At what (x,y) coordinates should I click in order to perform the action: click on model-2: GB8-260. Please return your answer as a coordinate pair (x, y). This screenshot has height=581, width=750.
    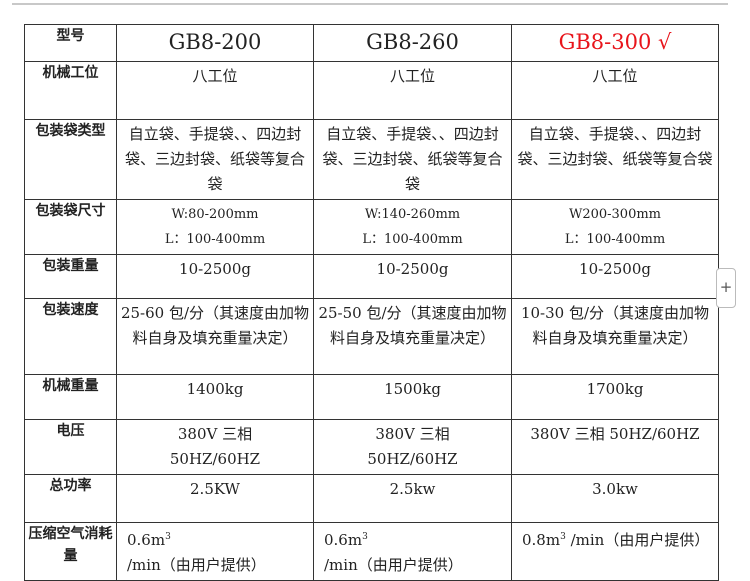
    Looking at the image, I should click on (412, 43).